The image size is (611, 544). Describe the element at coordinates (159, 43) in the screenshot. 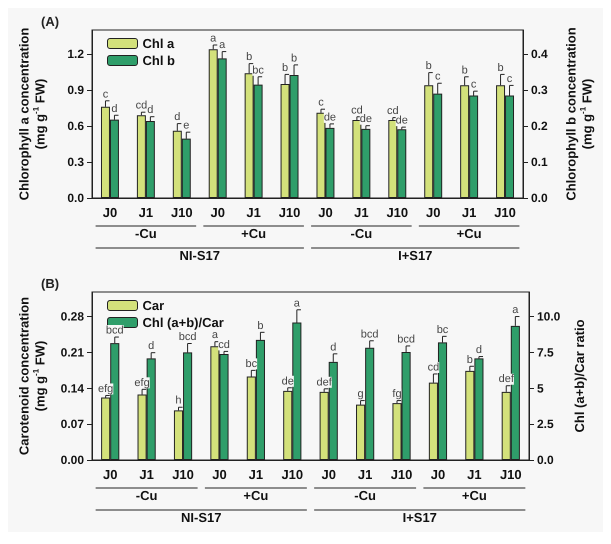

I see `legend-label: Chl a` at that location.